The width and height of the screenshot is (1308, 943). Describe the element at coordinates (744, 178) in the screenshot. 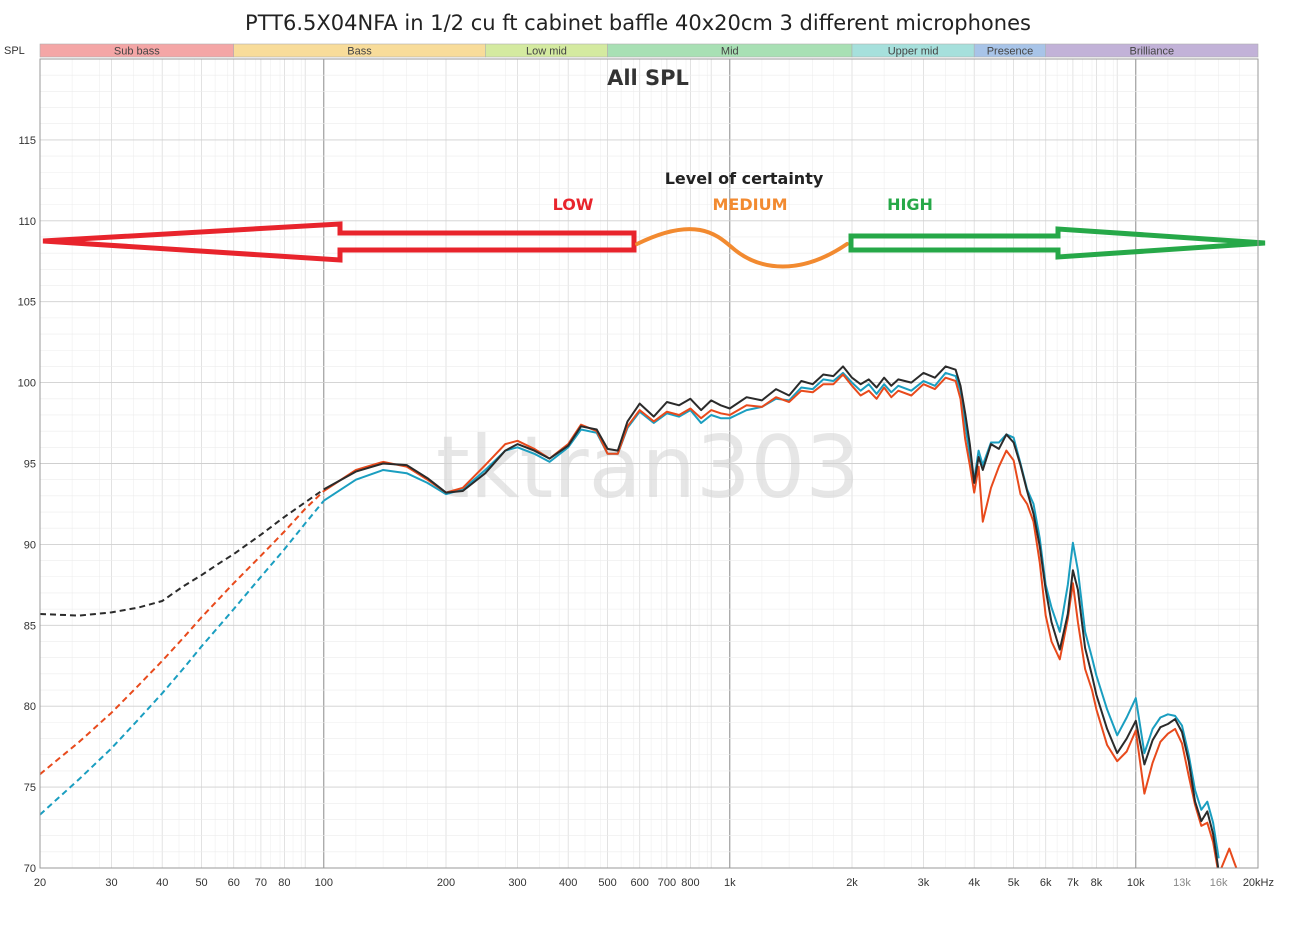

I see `certainty-heading: Level of certainty` at that location.